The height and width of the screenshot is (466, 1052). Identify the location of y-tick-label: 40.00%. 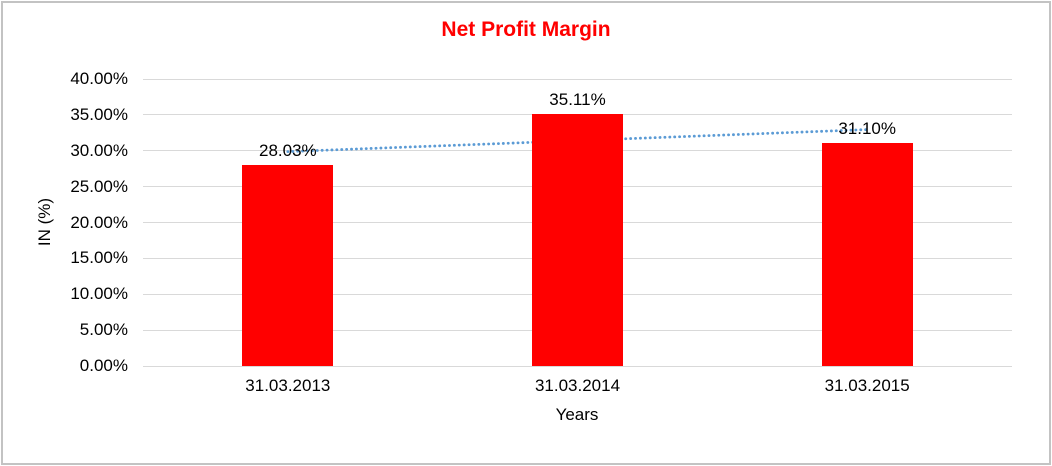
(99, 78).